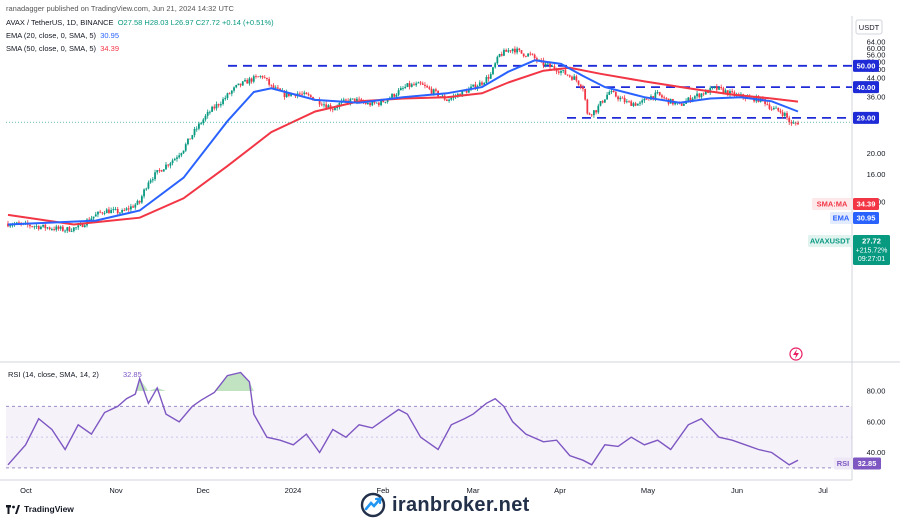 The height and width of the screenshot is (521, 900). I want to click on flash-icon, so click(796, 354).